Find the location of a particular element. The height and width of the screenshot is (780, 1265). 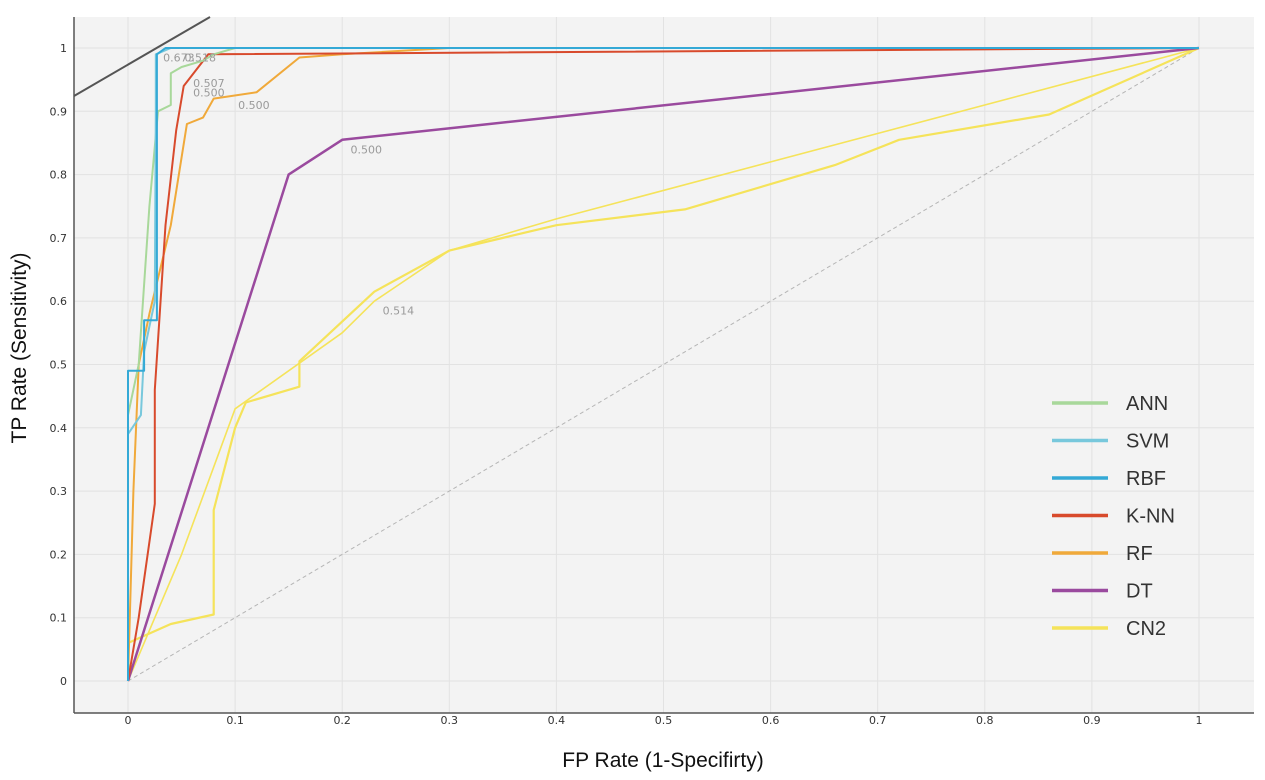

y-tick-label: 0.2 is located at coordinates (59, 554).